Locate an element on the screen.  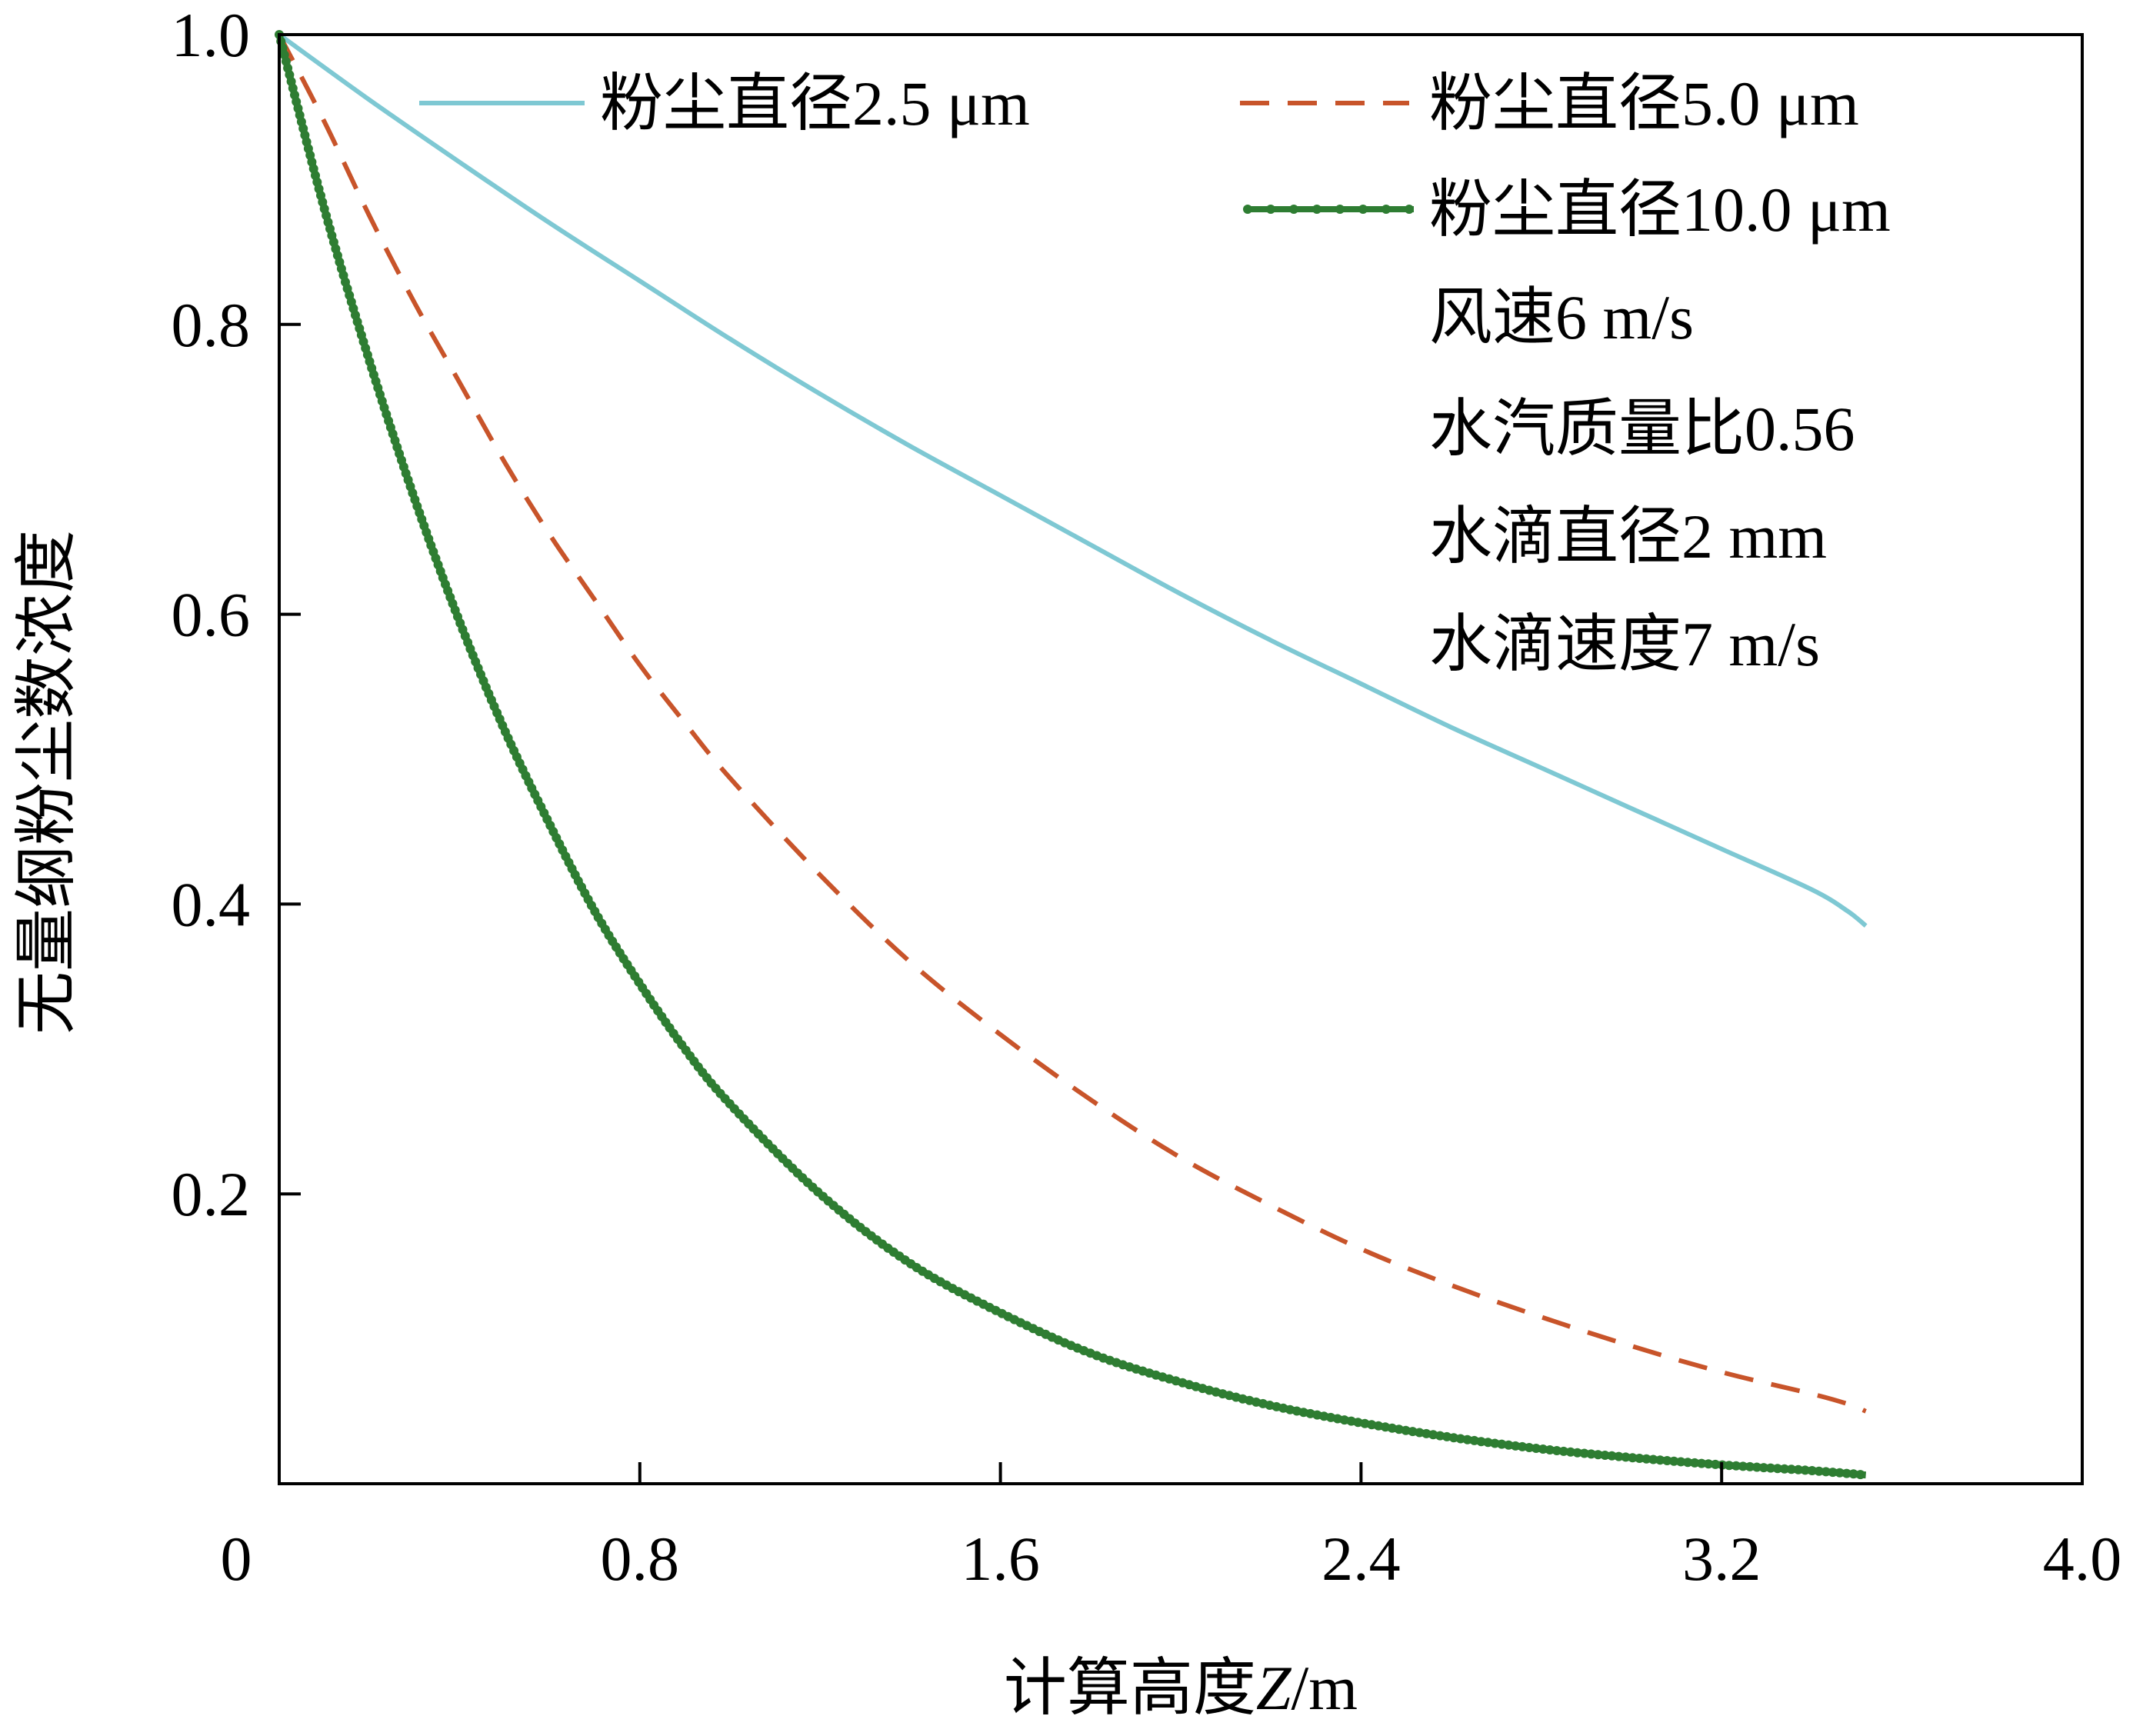
legend: 粉尘直径2.5 μm 粉尘直径5.0 μm 粉尘直径10.0 μm is located at coordinates (1155, 156).